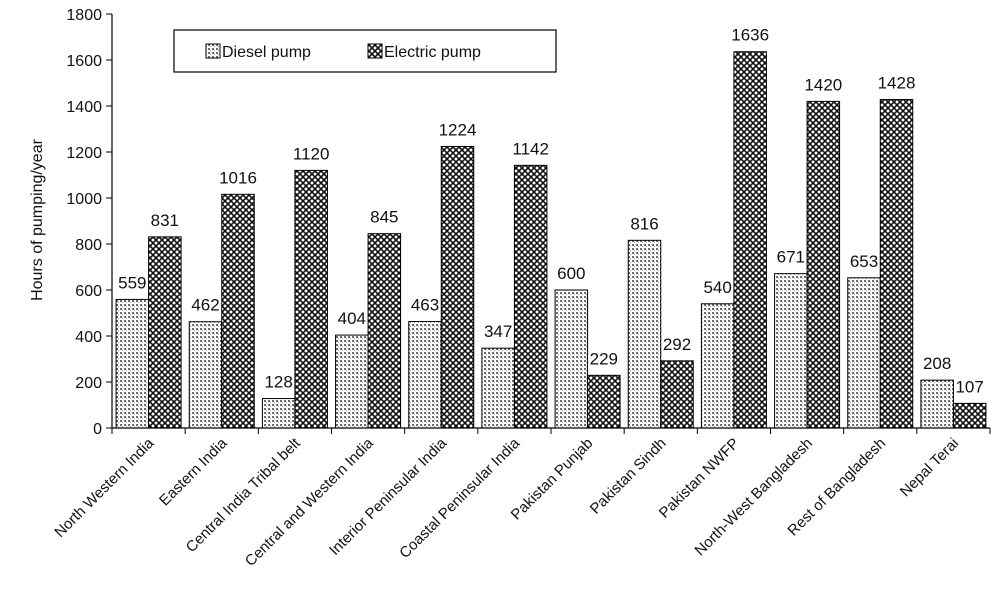  I want to click on y-tick-label: 800, so click(88, 245).